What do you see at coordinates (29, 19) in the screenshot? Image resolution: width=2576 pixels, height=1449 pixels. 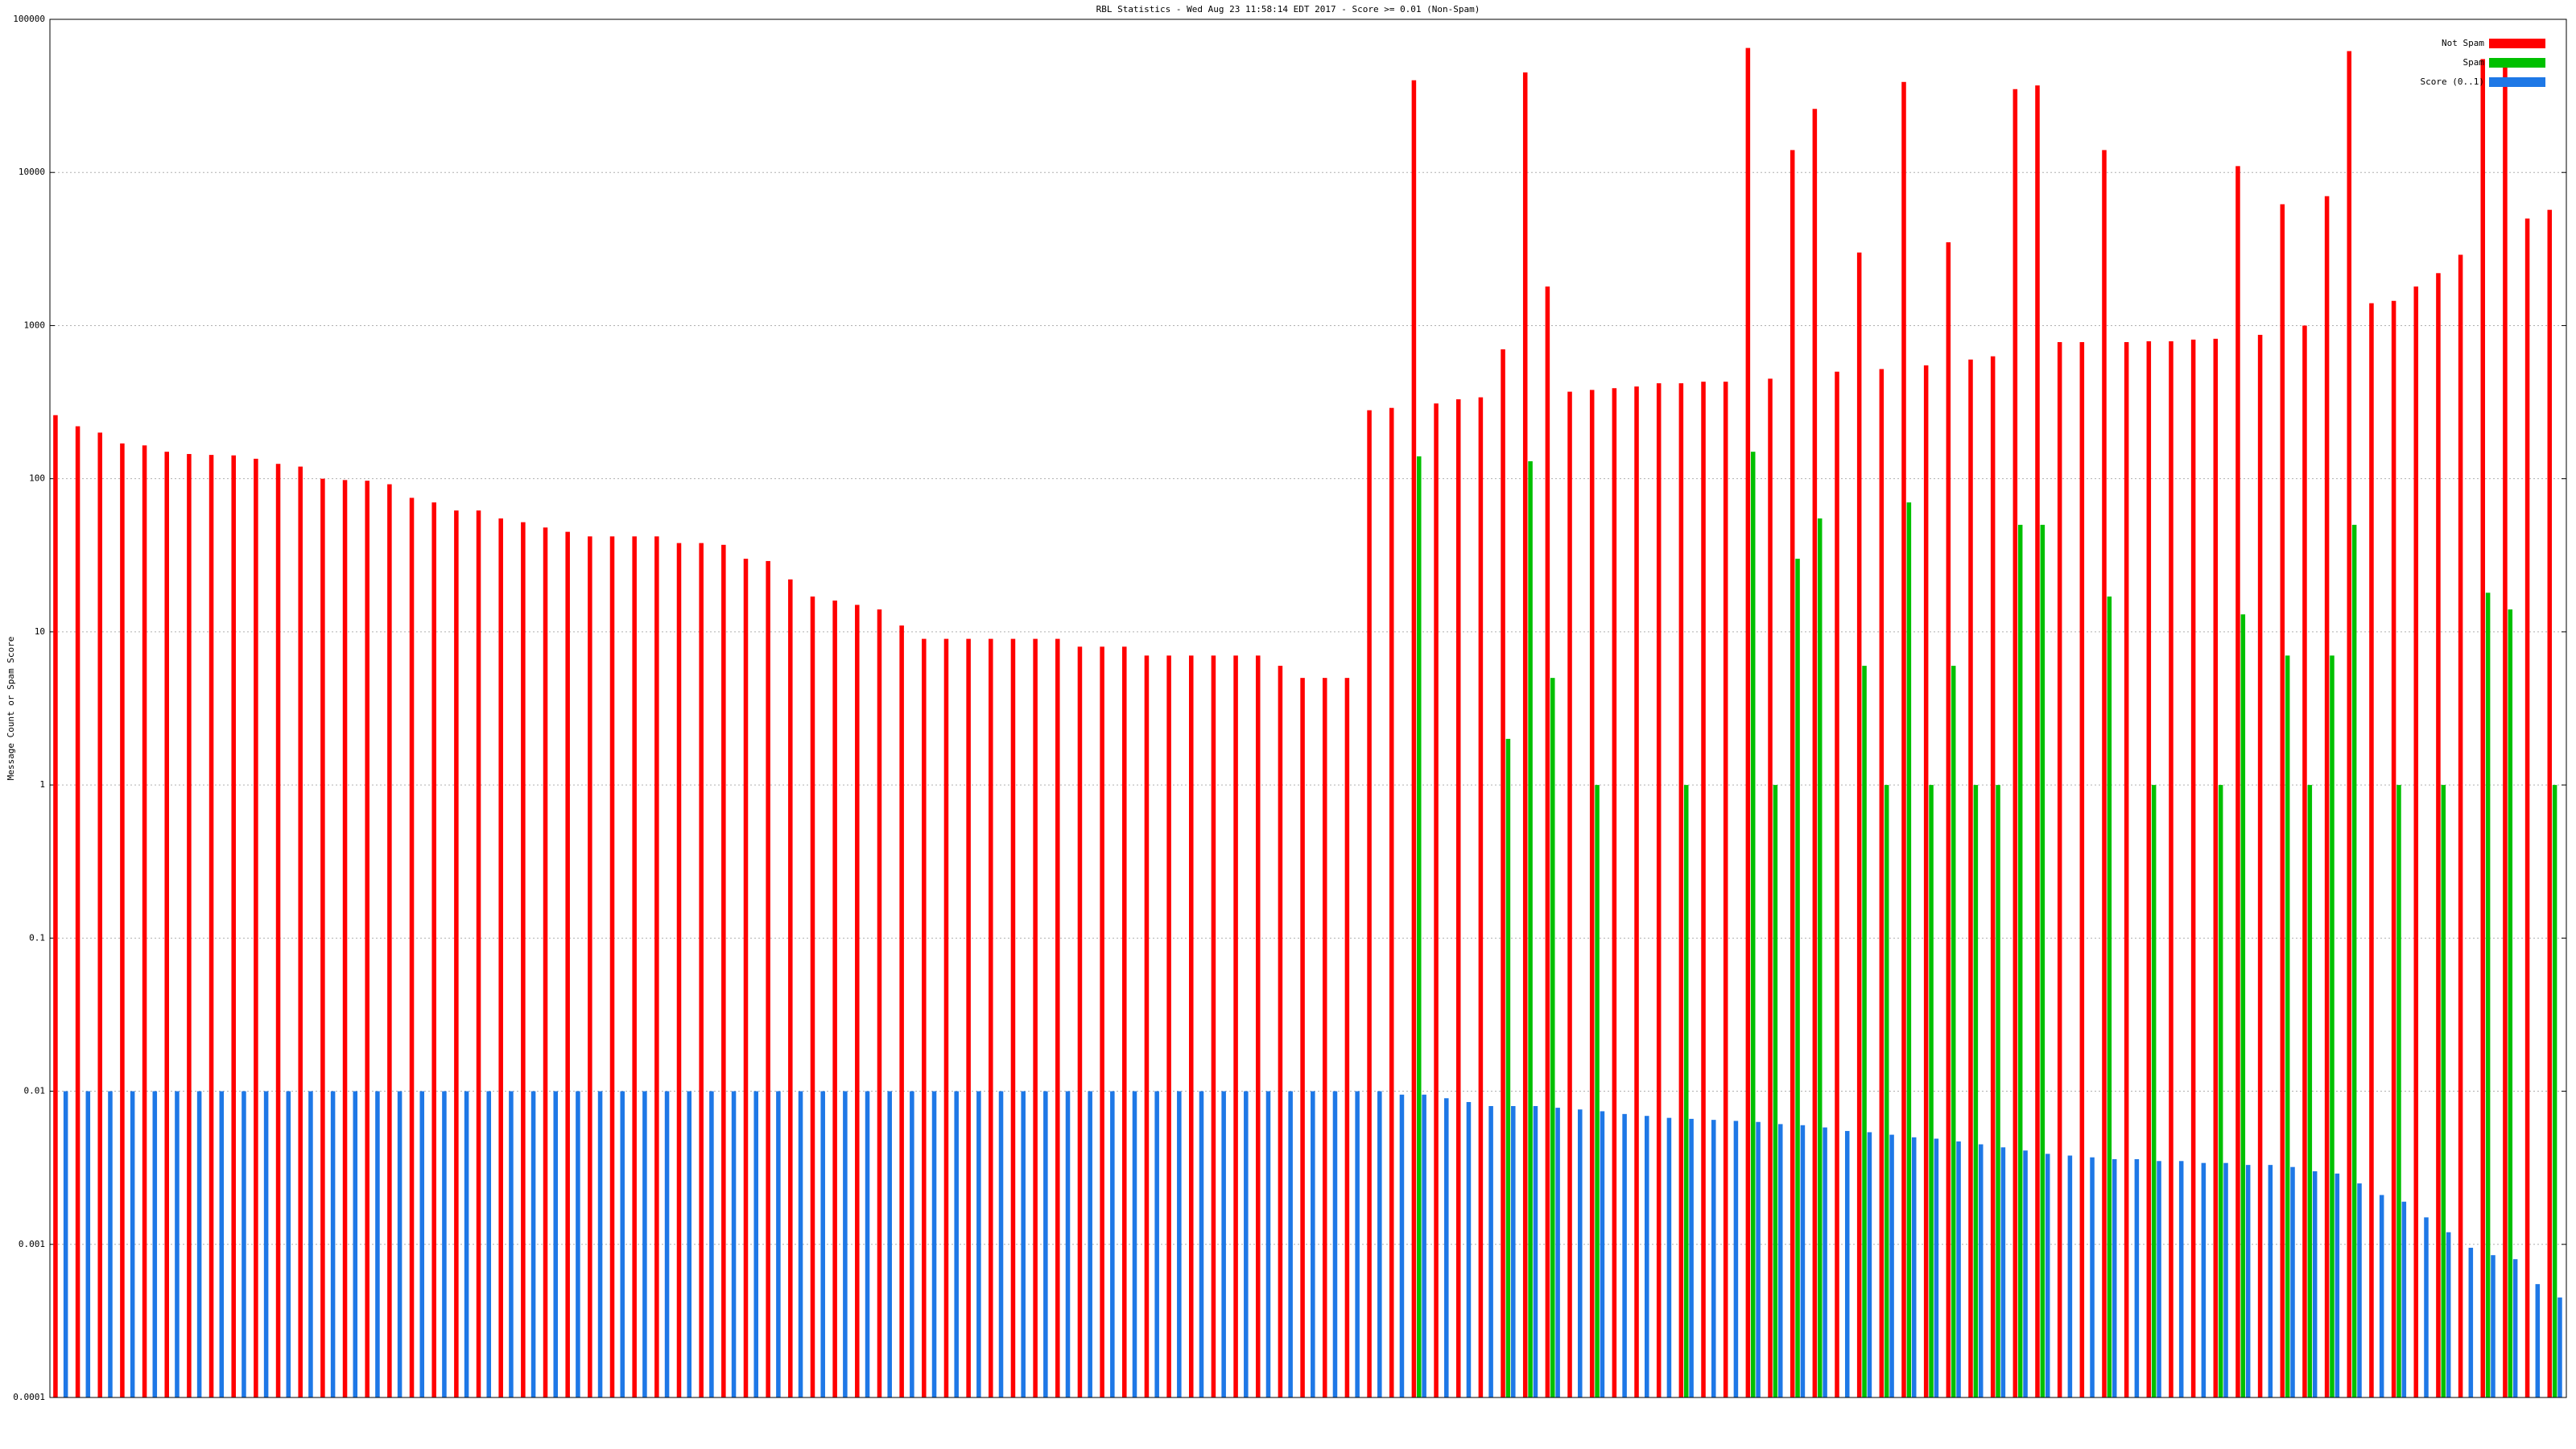 I see `y-tick-label: 100000` at bounding box center [29, 19].